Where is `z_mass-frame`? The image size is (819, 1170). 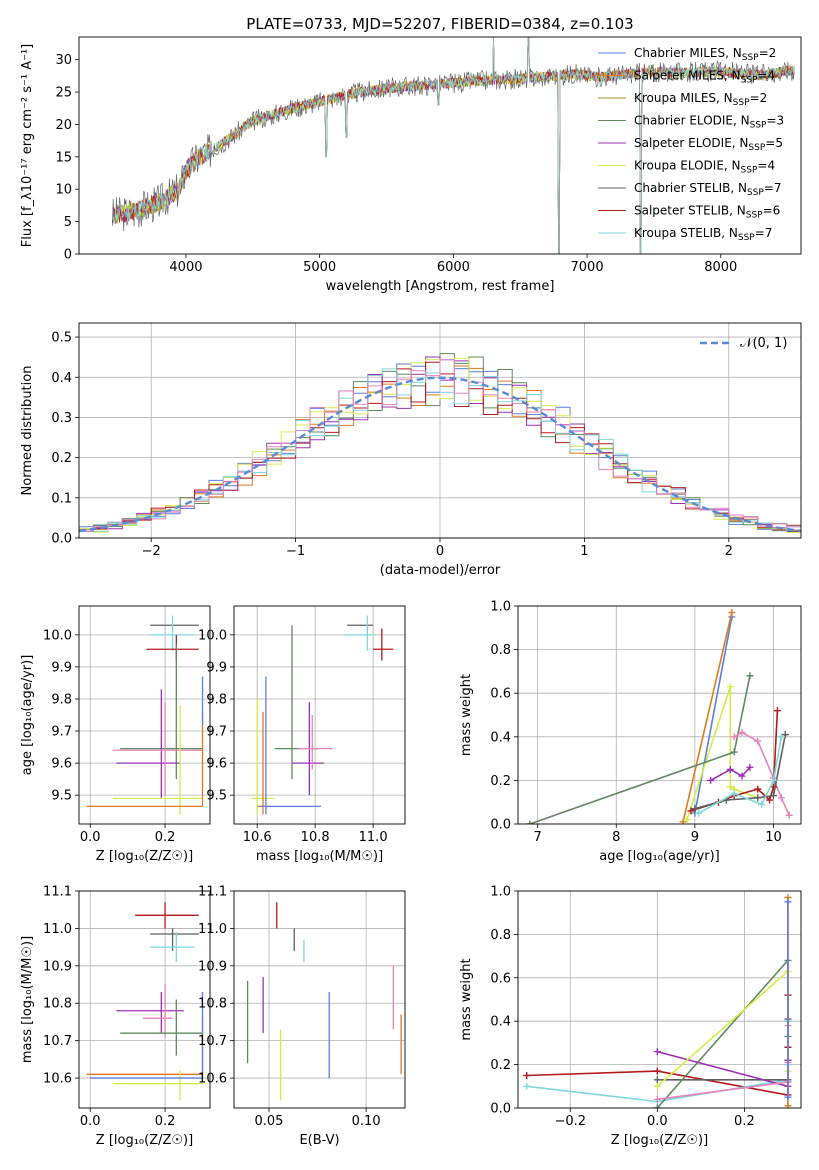
z_mass-frame is located at coordinates (144, 999).